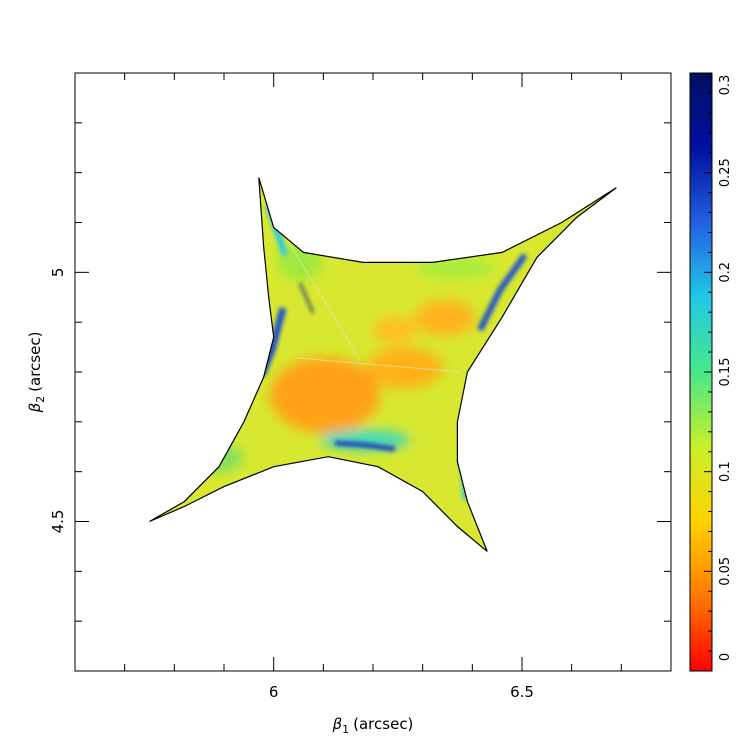 This screenshot has height=751, width=747. What do you see at coordinates (725, 571) in the screenshot?
I see `colorbar-tick-label: 0.05` at bounding box center [725, 571].